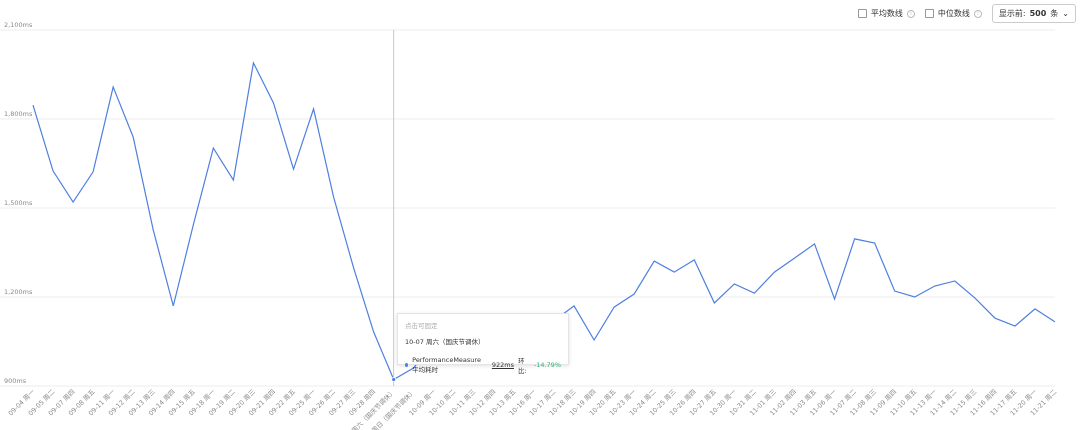  Describe the element at coordinates (394, 379) in the screenshot. I see `hover-point` at that location.